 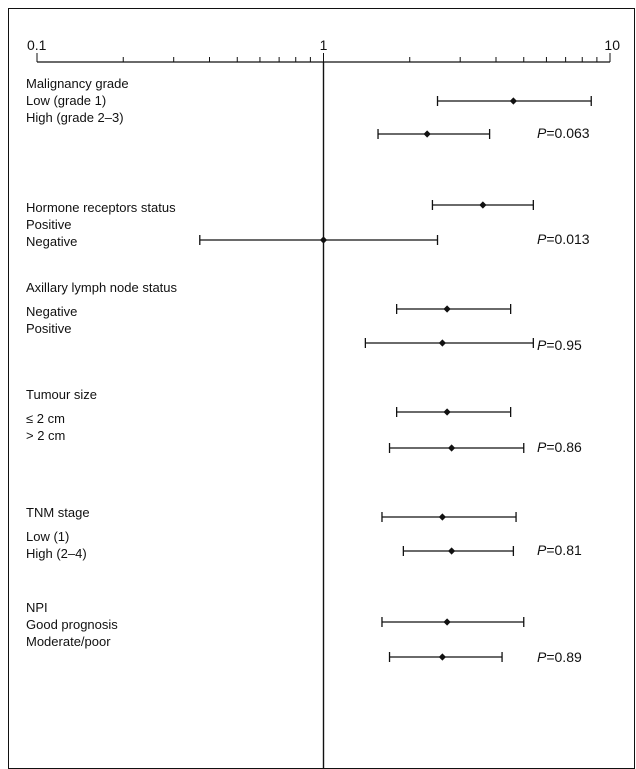 What do you see at coordinates (45, 418) in the screenshot?
I see `row-label: ≤ 2 cm` at bounding box center [45, 418].